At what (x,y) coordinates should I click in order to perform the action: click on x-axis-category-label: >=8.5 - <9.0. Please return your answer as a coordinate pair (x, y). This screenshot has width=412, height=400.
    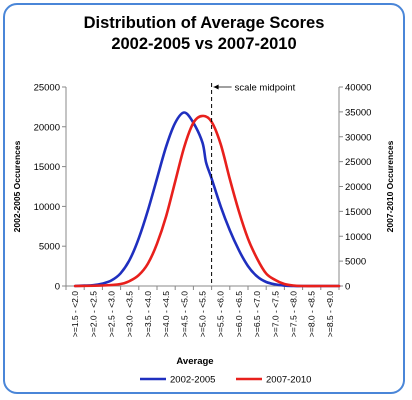
    Looking at the image, I should click on (330, 314).